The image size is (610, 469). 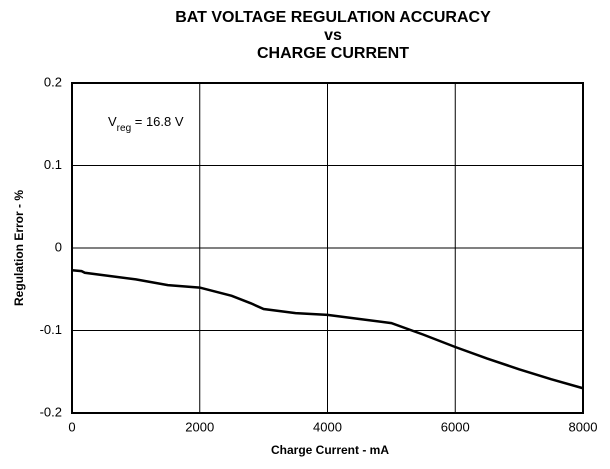 What do you see at coordinates (333, 17) in the screenshot?
I see `chart-title: BAT VOLTAGE REGULATION ACCURACY` at bounding box center [333, 17].